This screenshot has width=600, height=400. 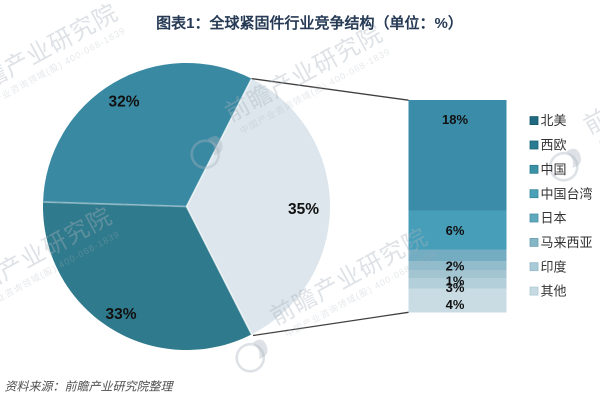 I want to click on svg-text: 33%, so click(x=120, y=314).